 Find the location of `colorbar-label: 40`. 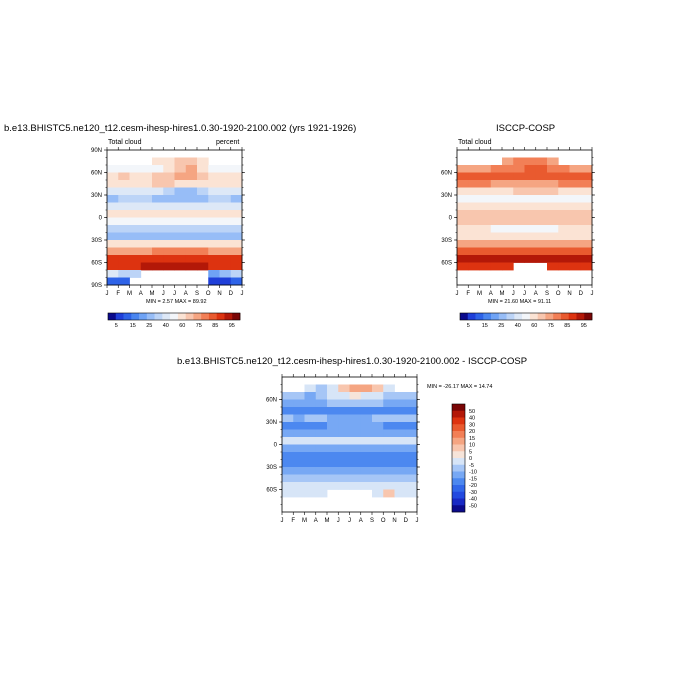

colorbar-label: 40 is located at coordinates (518, 326).